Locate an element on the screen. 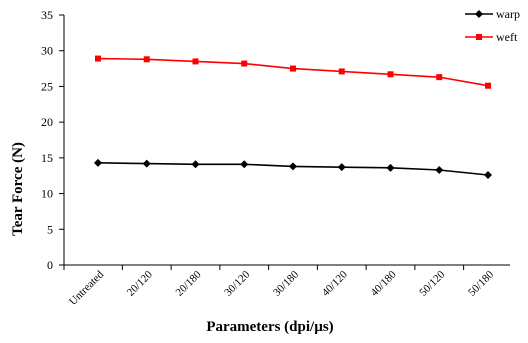  legend: warp weft is located at coordinates (492, 25).